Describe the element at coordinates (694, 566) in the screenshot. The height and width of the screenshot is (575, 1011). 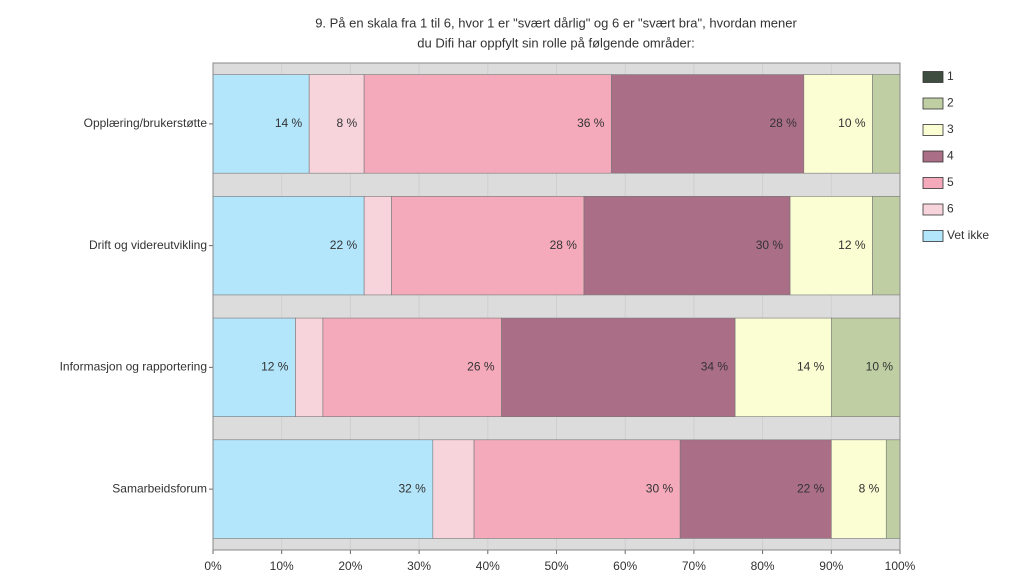
I see `x-tick-label: 70%` at that location.